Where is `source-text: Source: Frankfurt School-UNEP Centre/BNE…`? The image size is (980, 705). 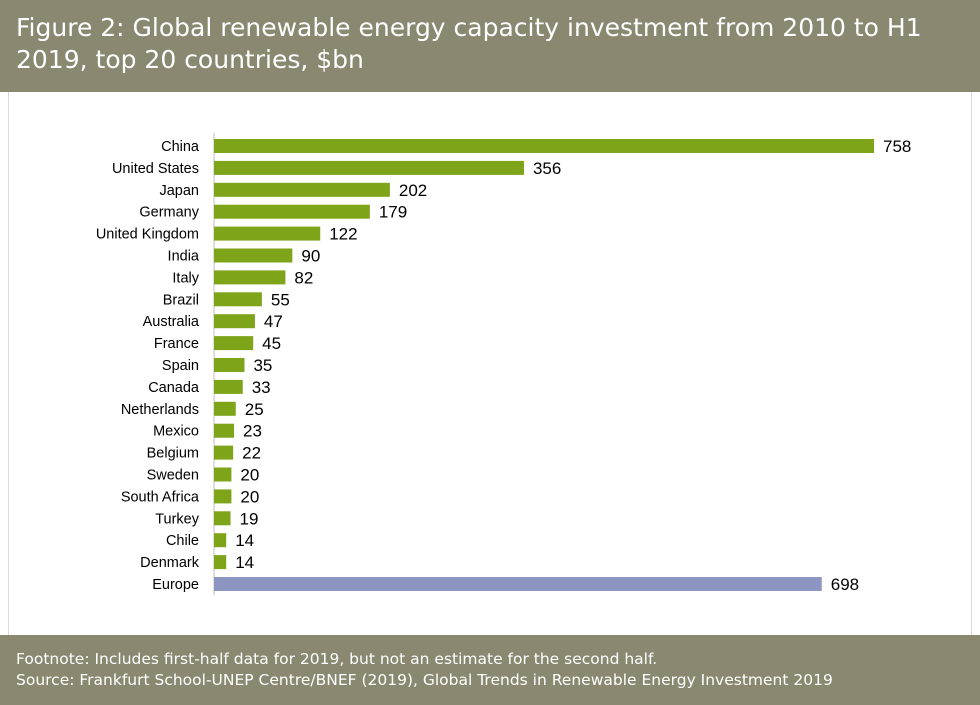
source-text: Source: Frankfurt School-UNEP Centre/BNE… is located at coordinates (424, 680).